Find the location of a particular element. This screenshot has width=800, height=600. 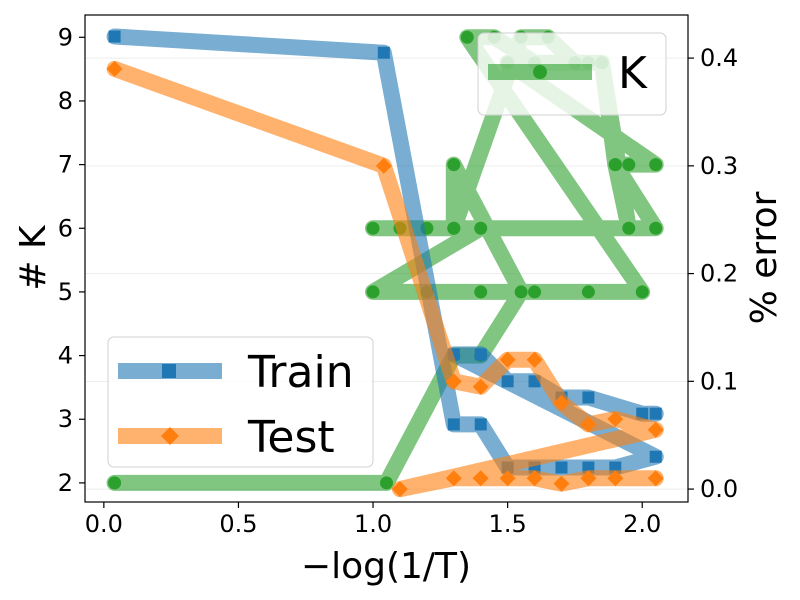

legend-test-marker is located at coordinates (170, 436).